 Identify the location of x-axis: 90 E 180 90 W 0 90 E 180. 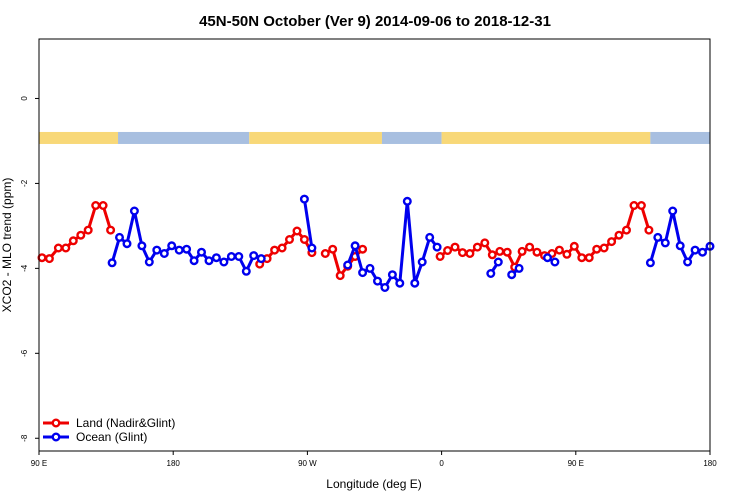
(374, 459).